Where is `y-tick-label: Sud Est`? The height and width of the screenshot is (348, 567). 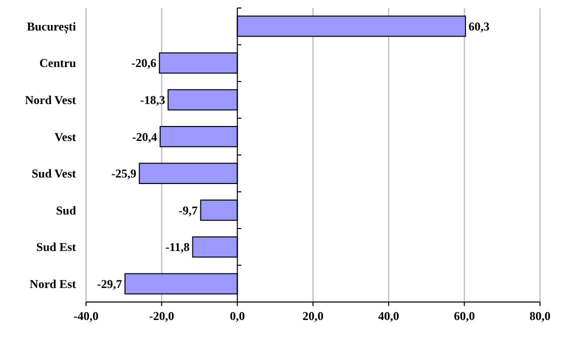 y-tick-label: Sud Est is located at coordinates (56, 247).